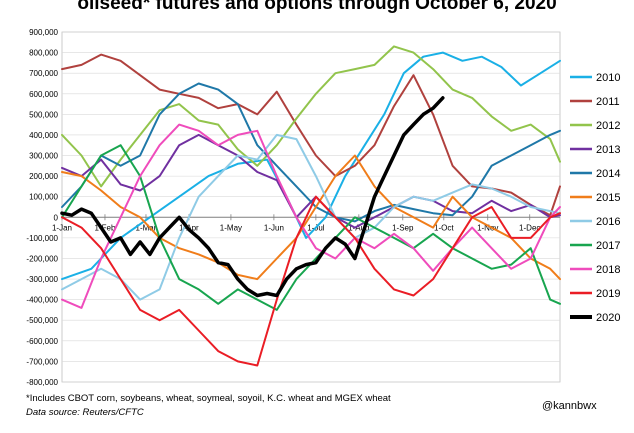  I want to click on y-tick-label: 400,000, so click(43, 135).